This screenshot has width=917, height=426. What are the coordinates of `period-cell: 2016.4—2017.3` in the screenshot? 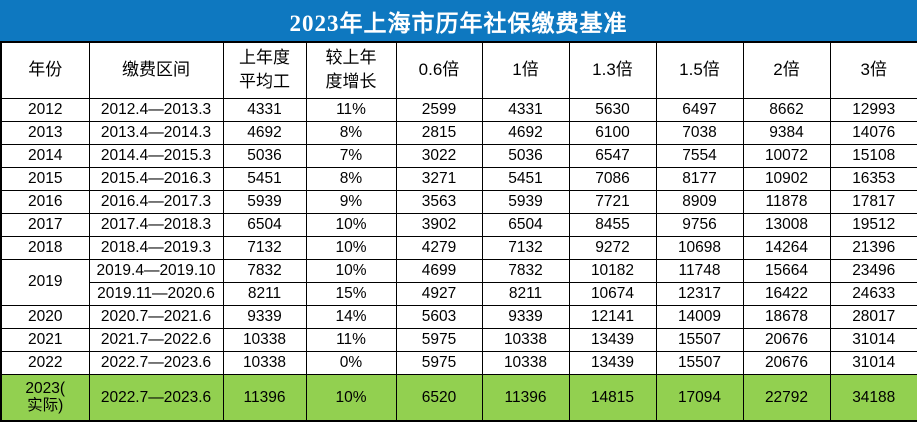 It's located at (156, 201).